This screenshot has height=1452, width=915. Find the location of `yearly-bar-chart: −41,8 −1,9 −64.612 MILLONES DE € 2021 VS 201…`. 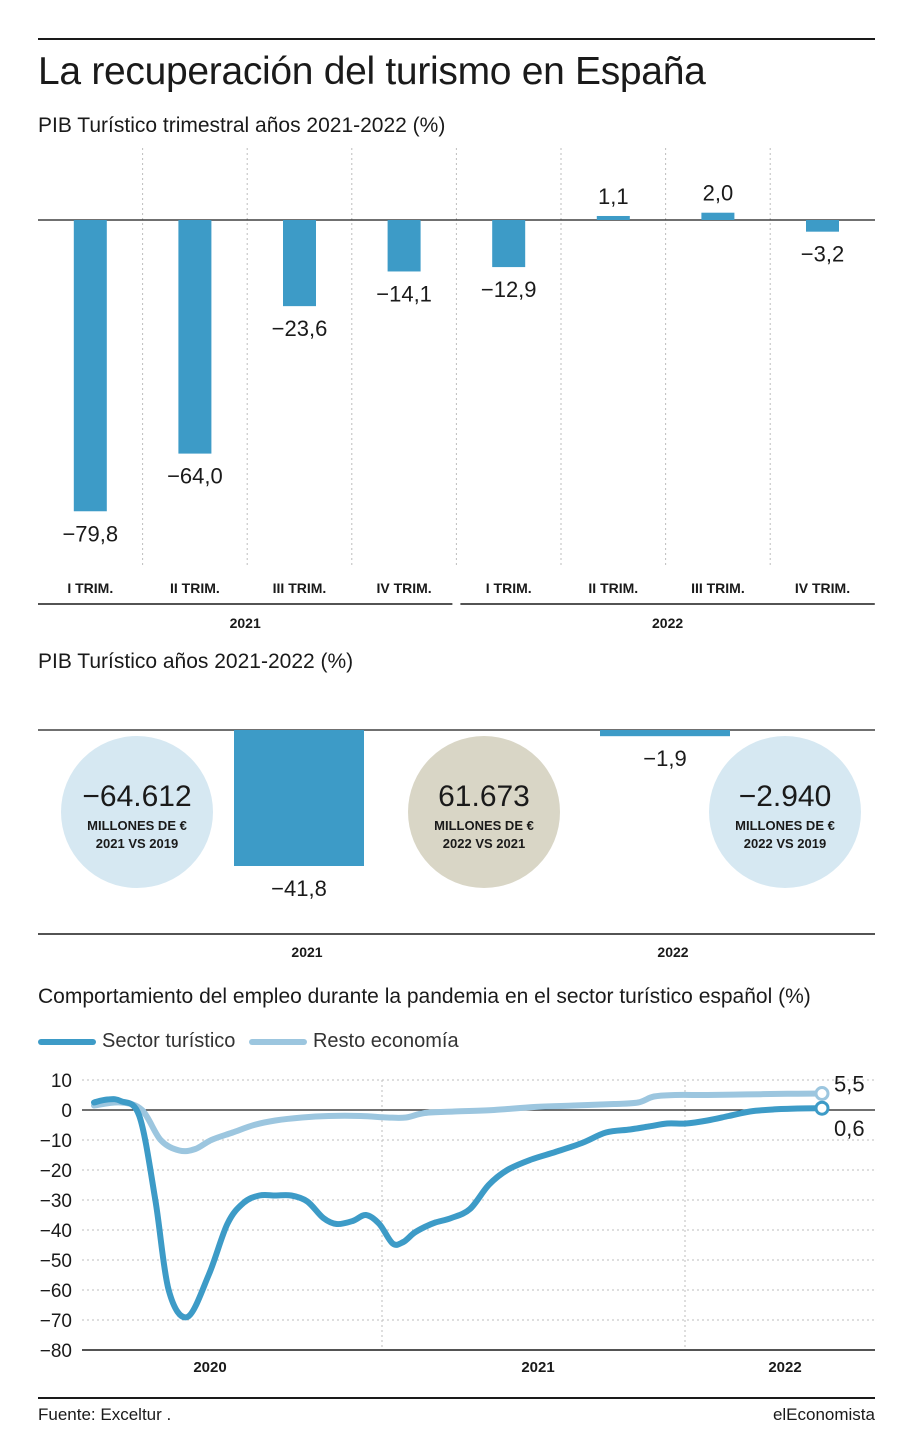

yearly-bar-chart: −41,8 −1,9 −64.612 MILLONES DE € 2021 VS 201… is located at coordinates (456, 844).